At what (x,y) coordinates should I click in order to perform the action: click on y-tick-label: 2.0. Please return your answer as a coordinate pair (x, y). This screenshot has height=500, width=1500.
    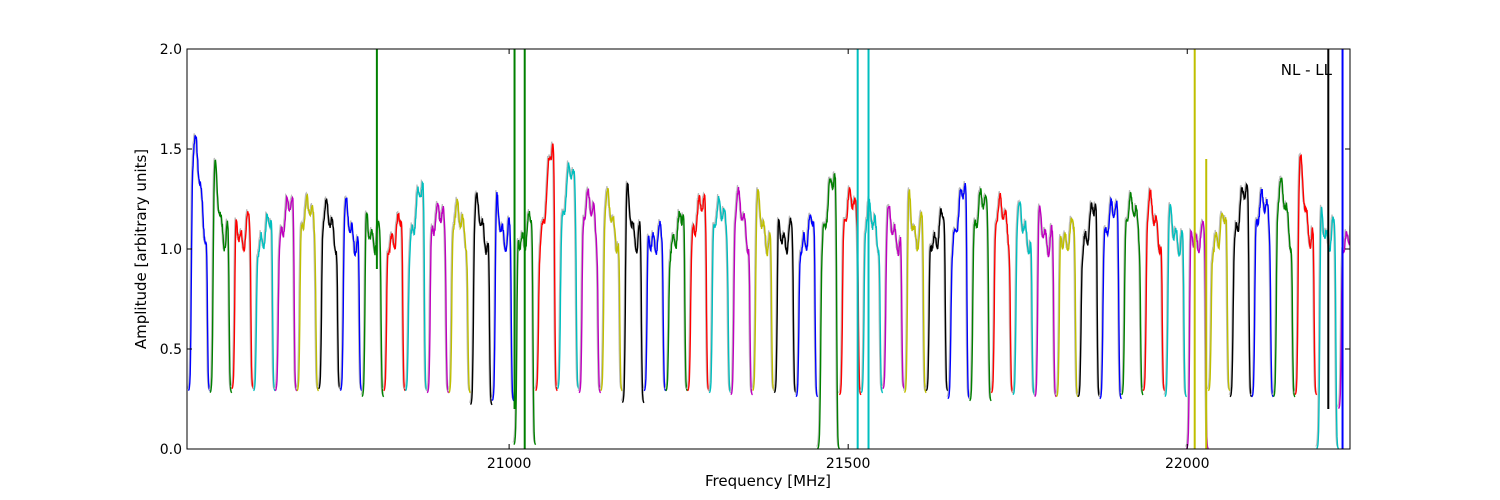
    Looking at the image, I should click on (171, 50).